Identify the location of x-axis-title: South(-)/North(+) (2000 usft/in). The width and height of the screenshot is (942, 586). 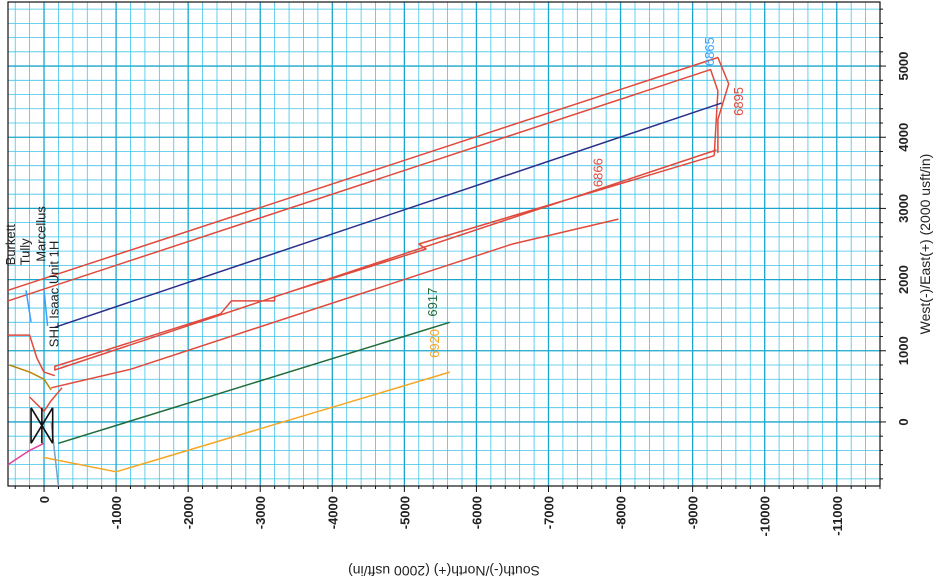
(444, 571).